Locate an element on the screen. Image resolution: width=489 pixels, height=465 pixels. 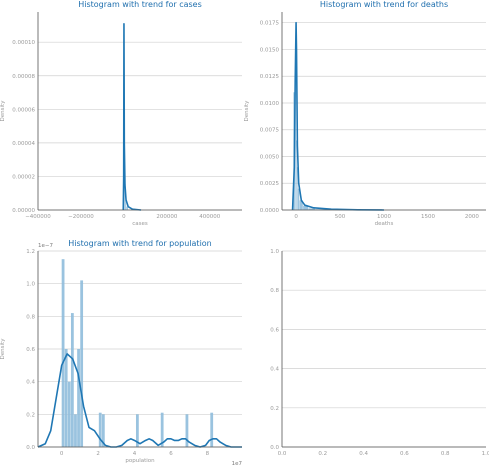
x-tick-label: −200000 is located at coordinates (81, 217).